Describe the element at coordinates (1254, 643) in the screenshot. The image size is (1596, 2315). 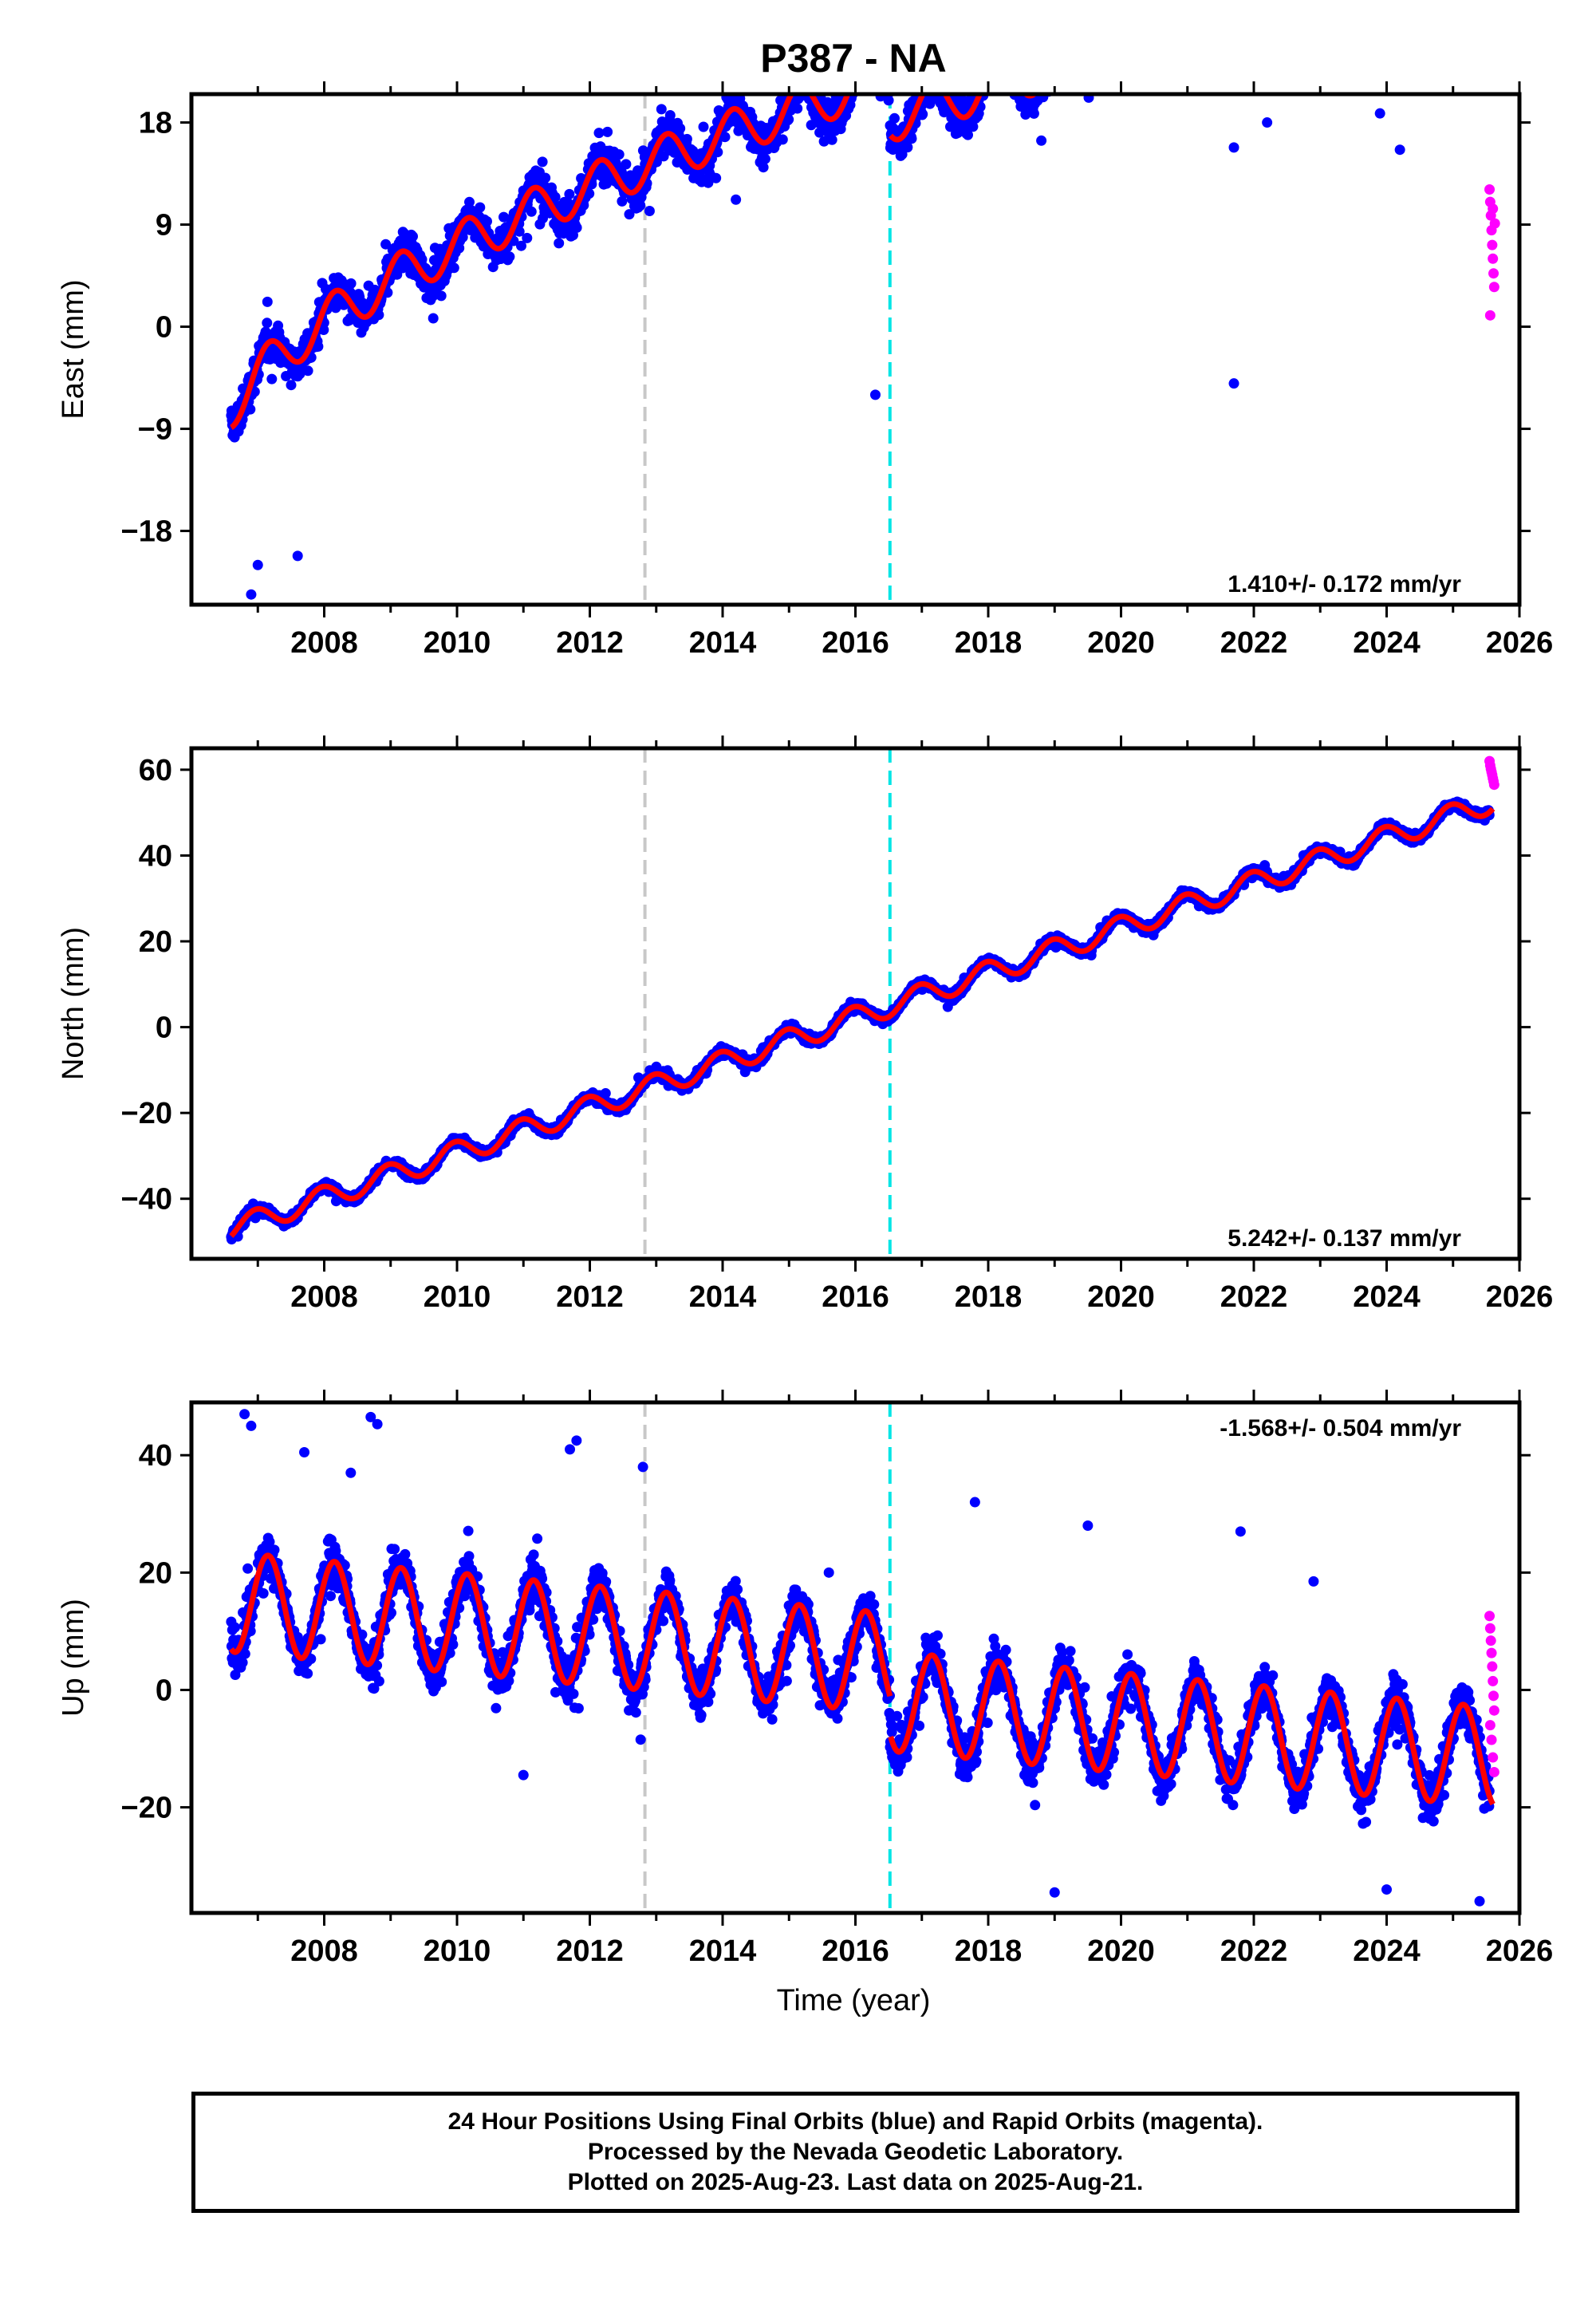
I see `x-tick-label: 2022` at that location.